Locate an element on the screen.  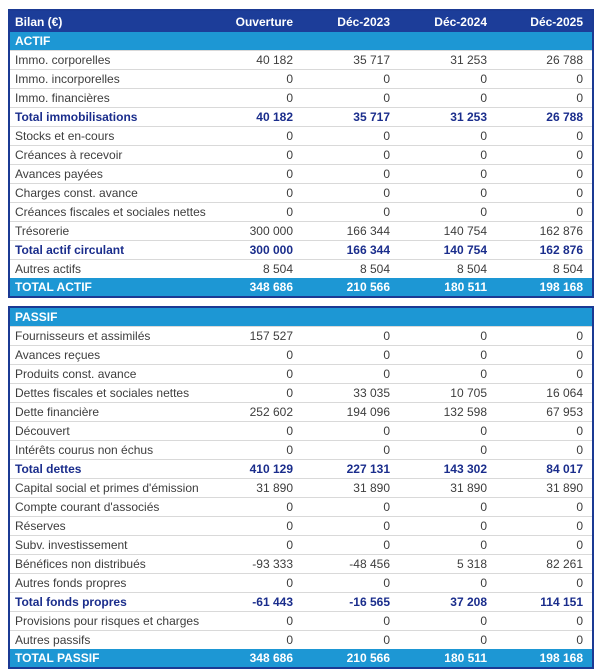
value-cell: 210 566 is located at coordinates (350, 287).